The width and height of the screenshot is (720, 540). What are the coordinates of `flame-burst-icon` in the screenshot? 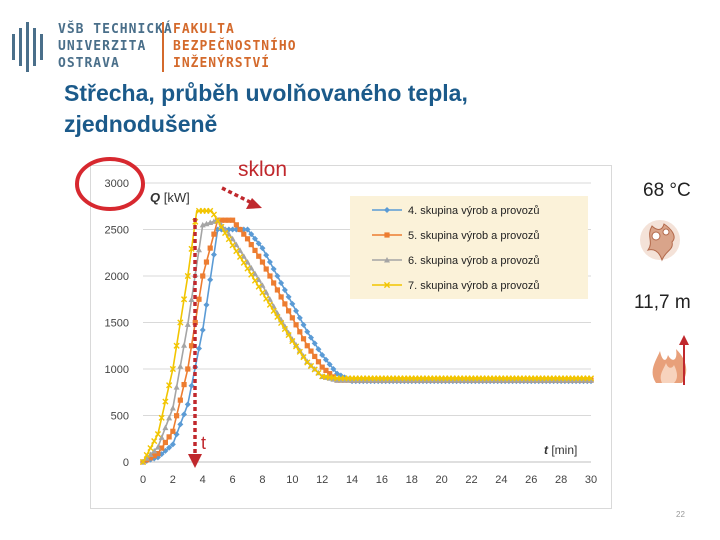 It's located at (660, 241).